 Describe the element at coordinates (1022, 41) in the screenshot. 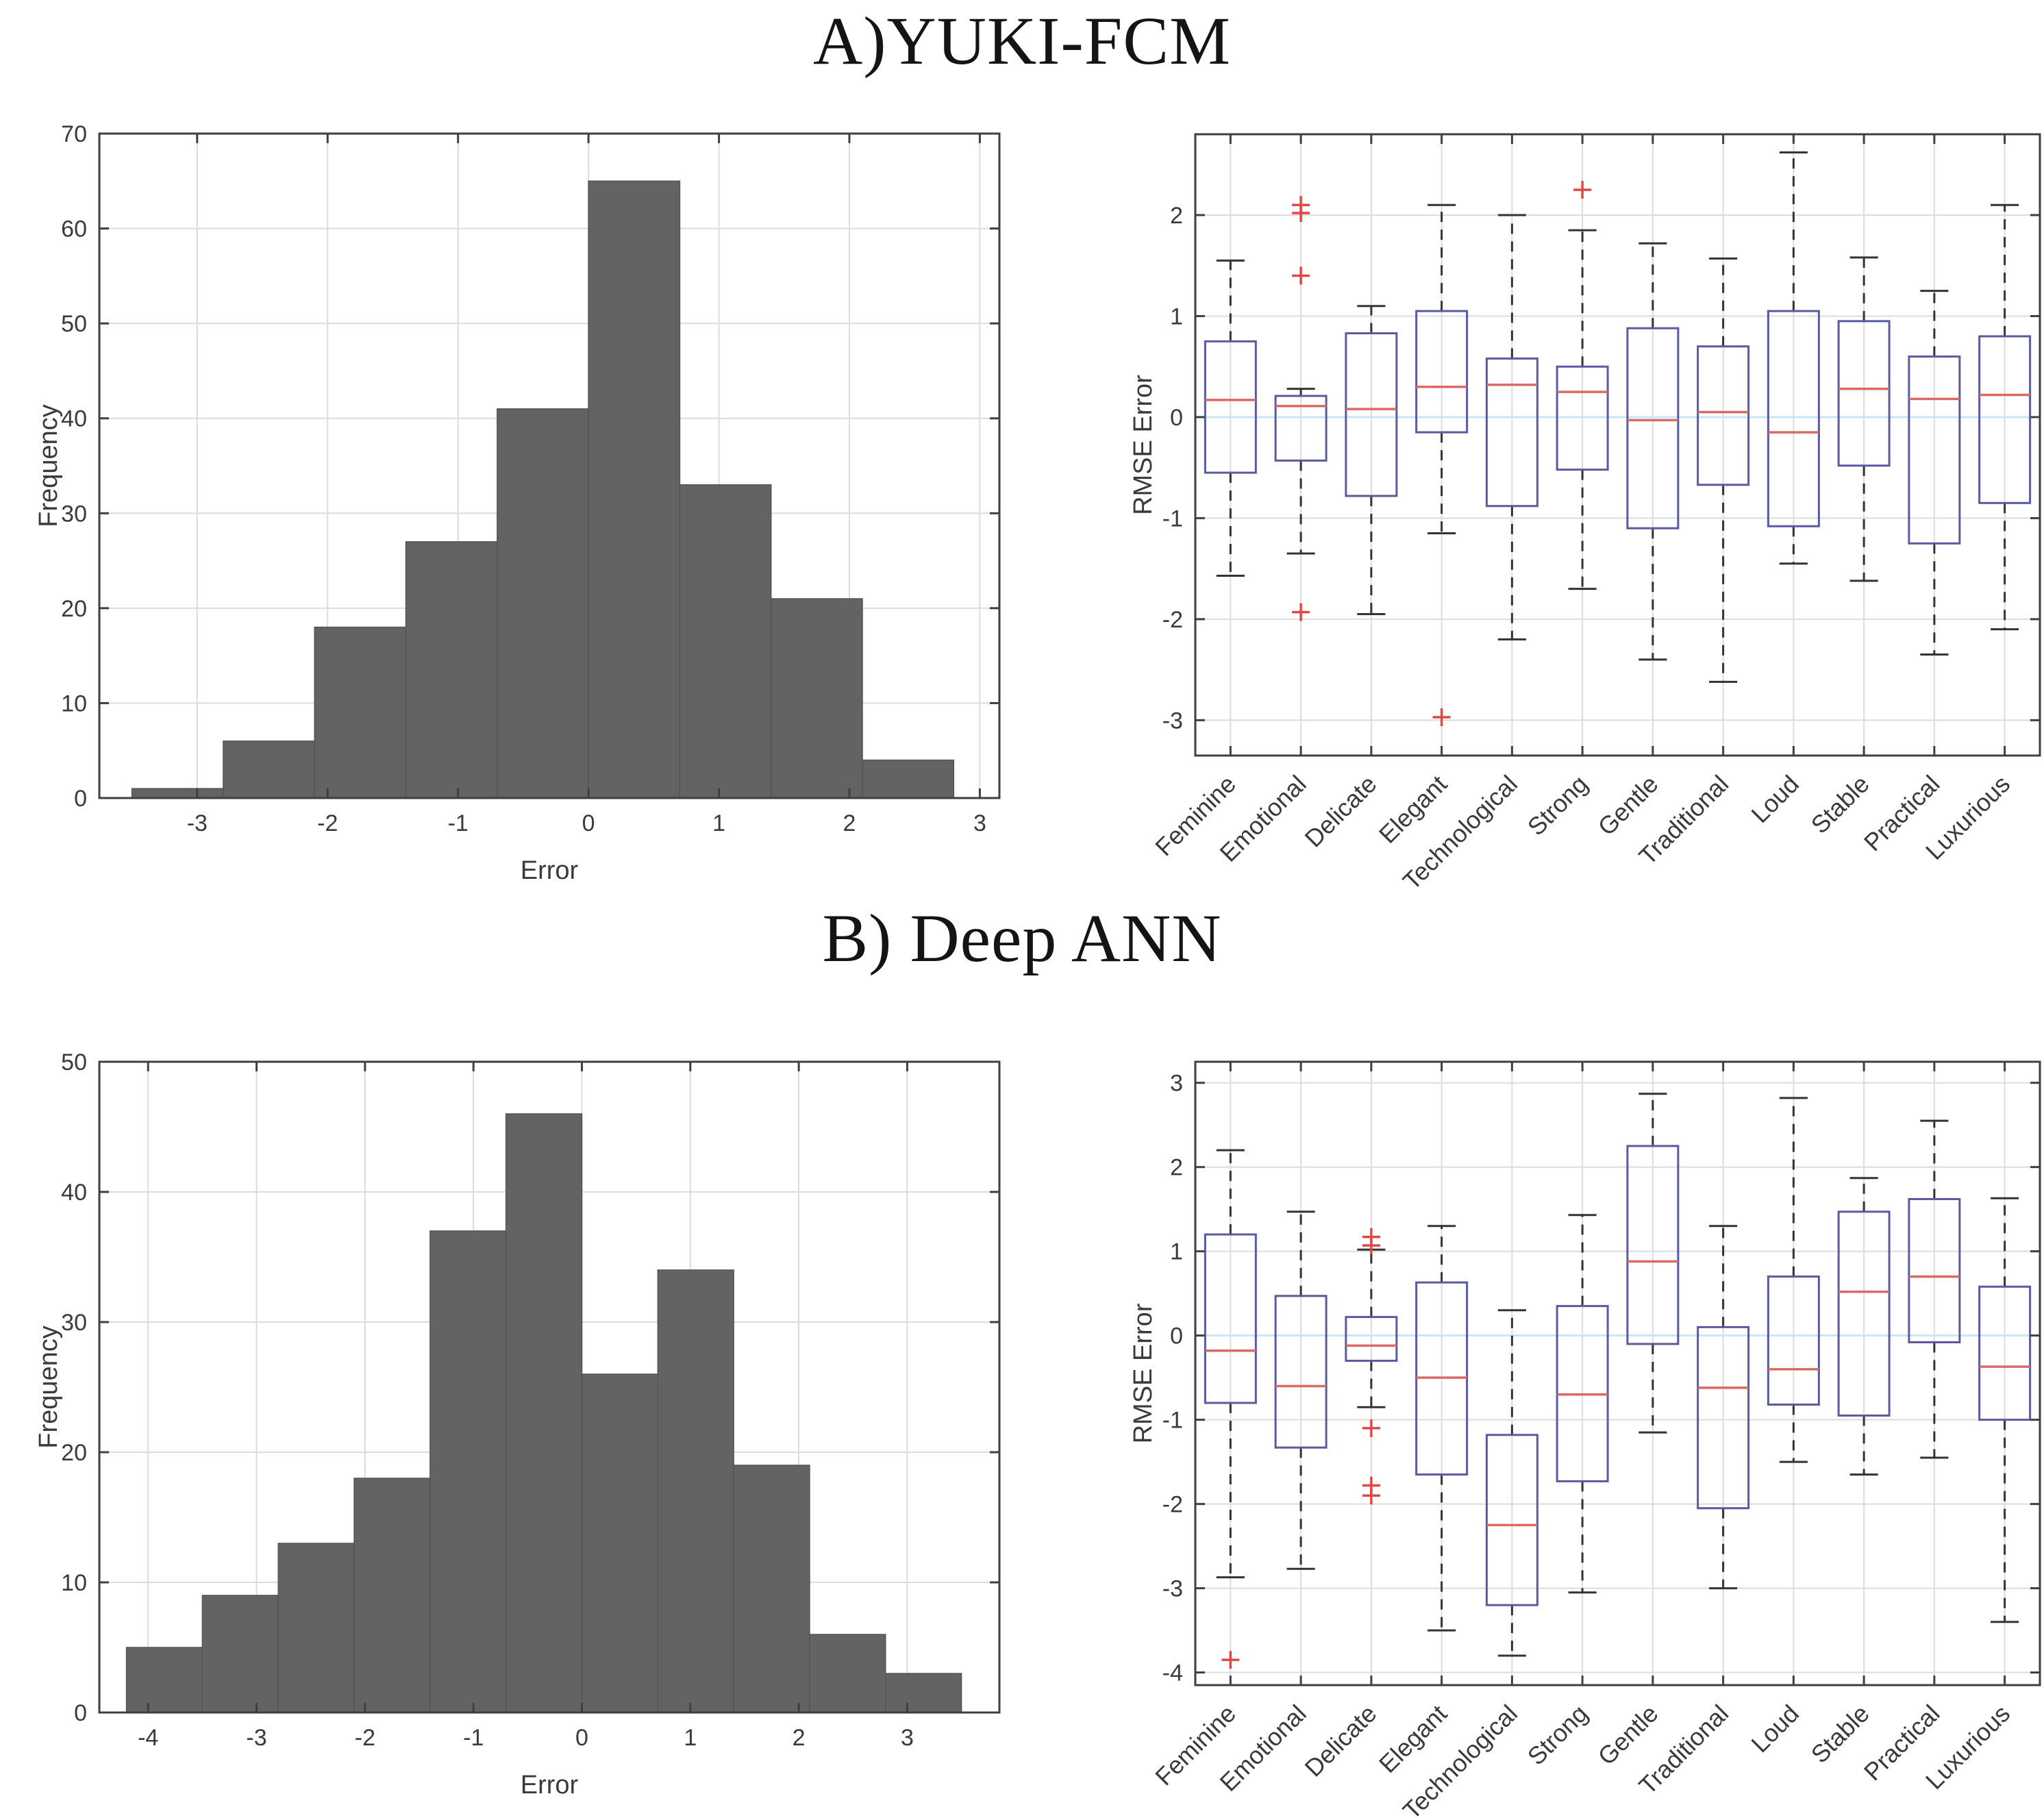

I see `section-title-a: A)YUKI-FCM` at that location.